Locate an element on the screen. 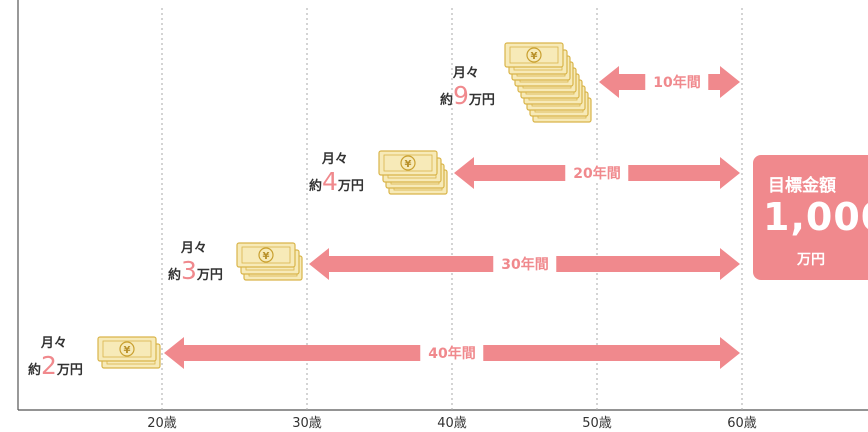 This screenshot has height=432, width=868. age-tick-40: 40歳 is located at coordinates (452, 423).